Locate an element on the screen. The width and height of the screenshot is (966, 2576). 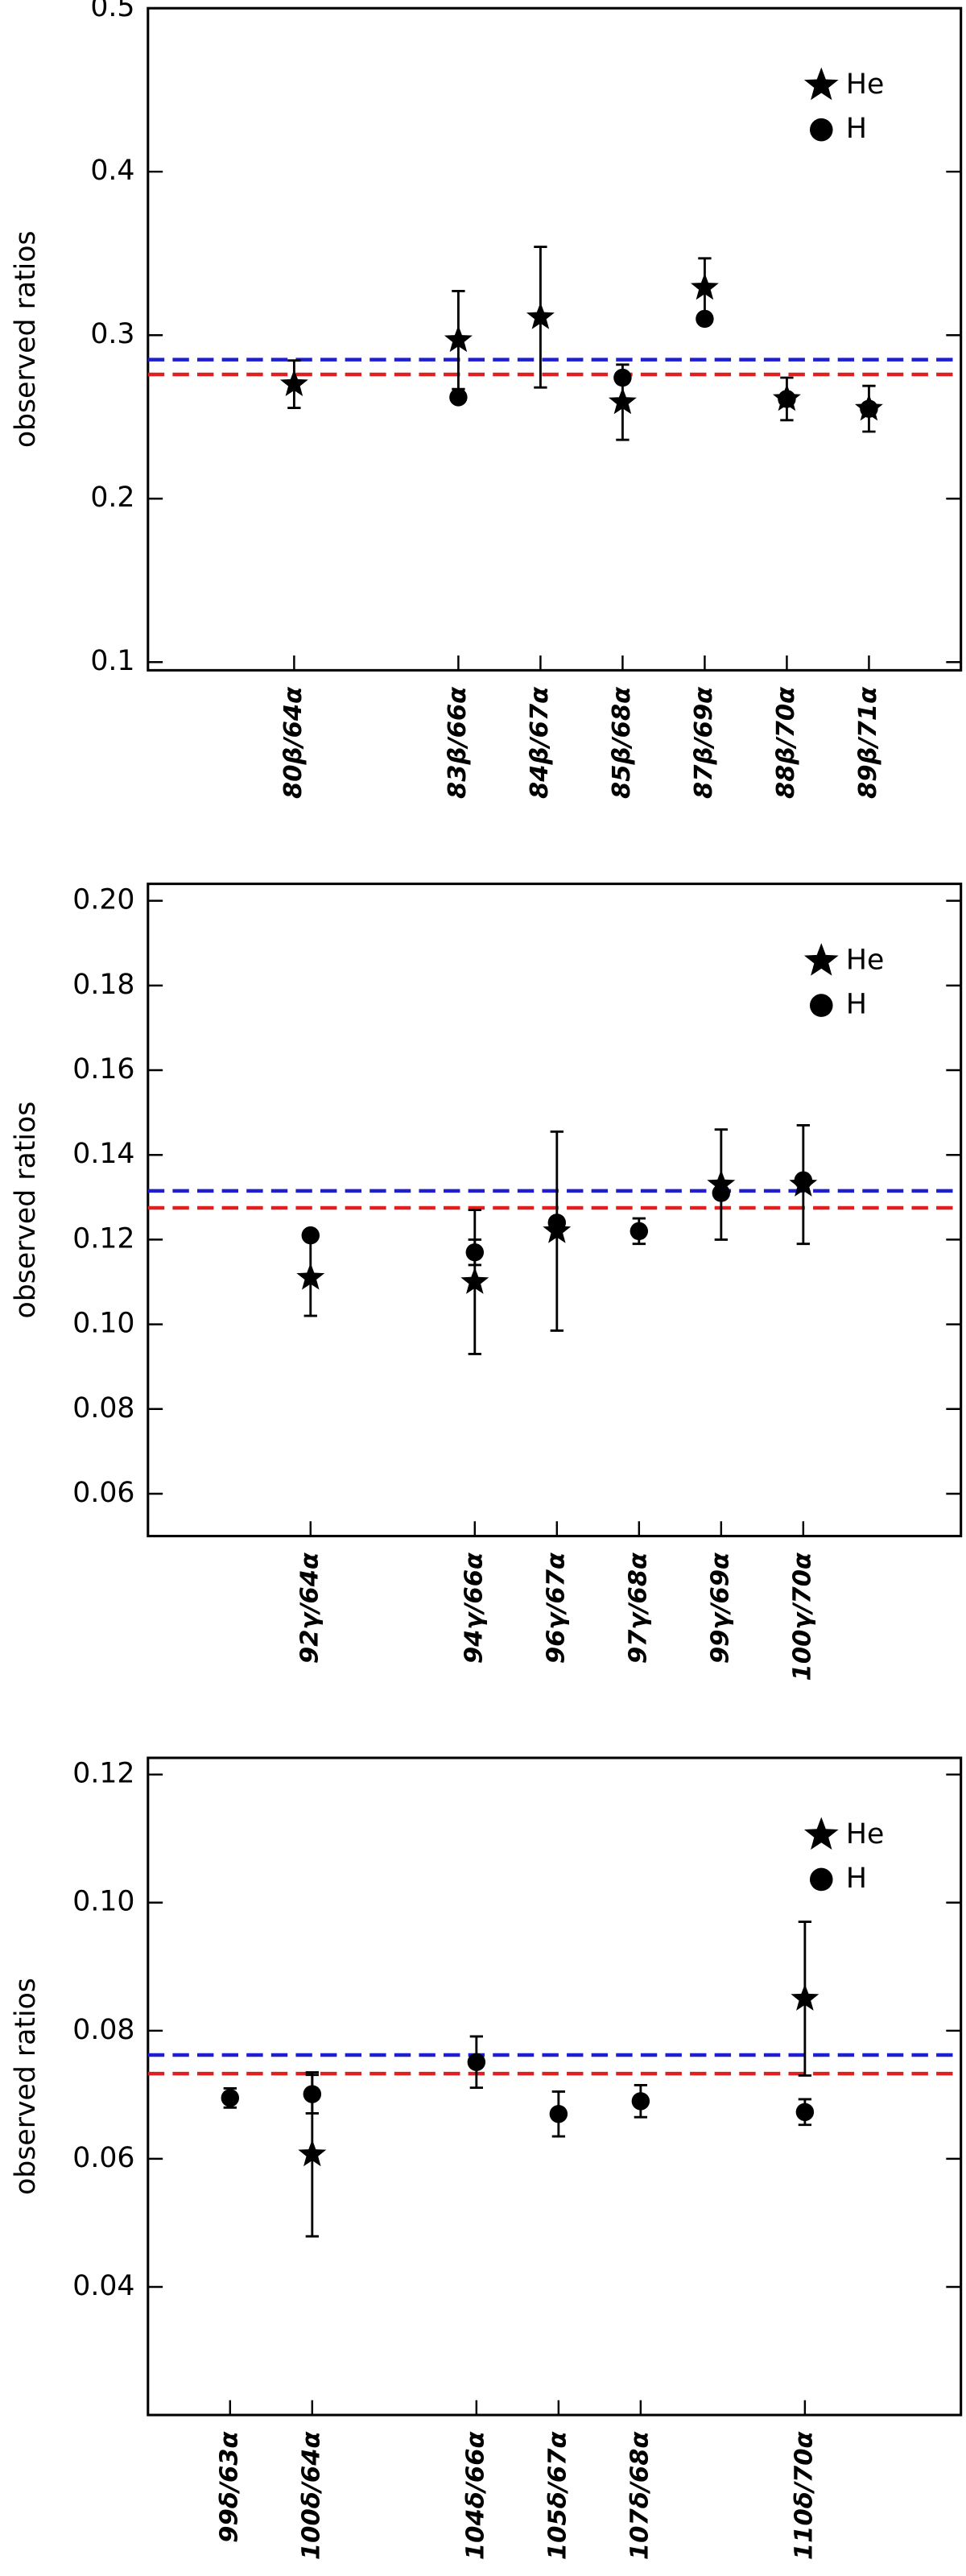
x-tick-label: 104δ/66α is located at coordinates (475, 2495).